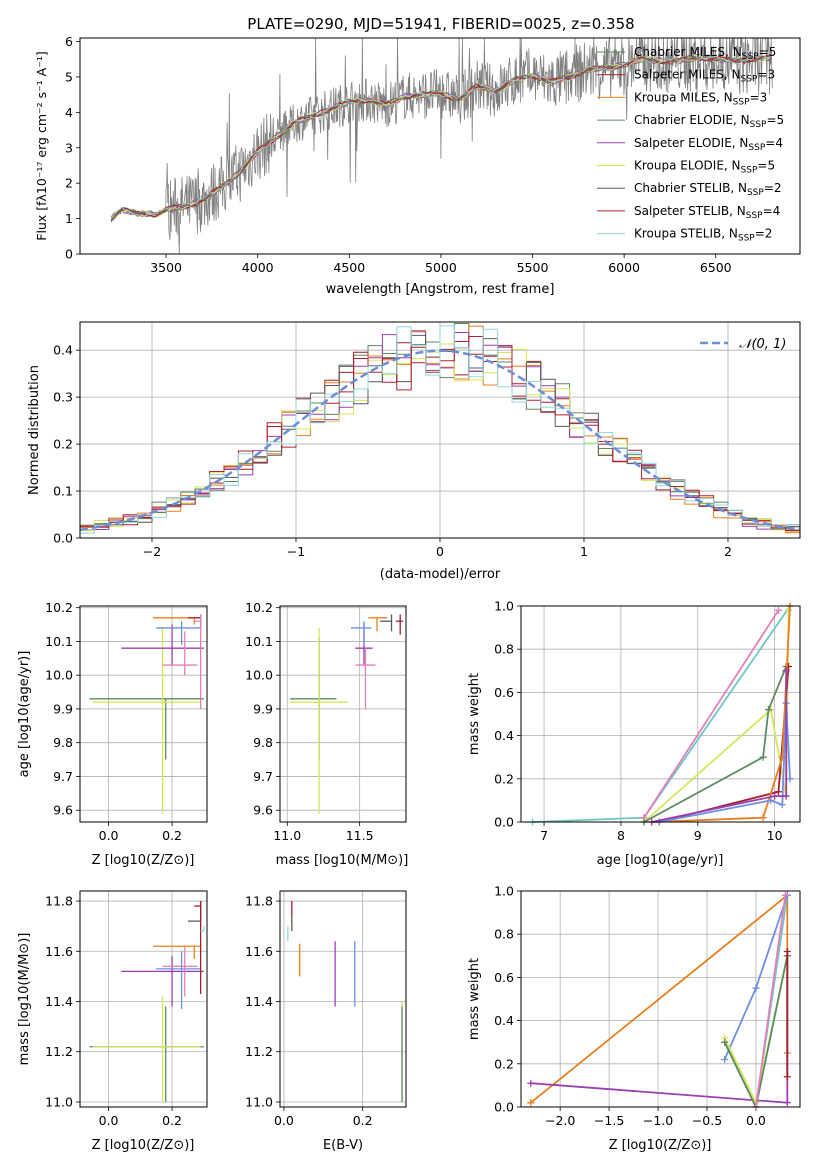  What do you see at coordinates (504, 606) in the screenshot?
I see `y-tick-label: 1.0` at bounding box center [504, 606].